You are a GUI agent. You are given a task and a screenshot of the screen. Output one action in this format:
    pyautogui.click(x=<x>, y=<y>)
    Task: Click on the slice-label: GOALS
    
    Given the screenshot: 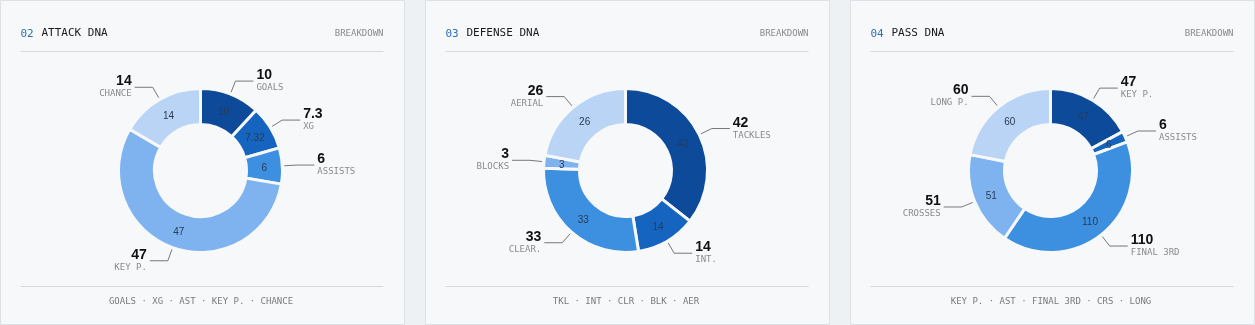 What is the action you would take?
    pyautogui.click(x=270, y=87)
    